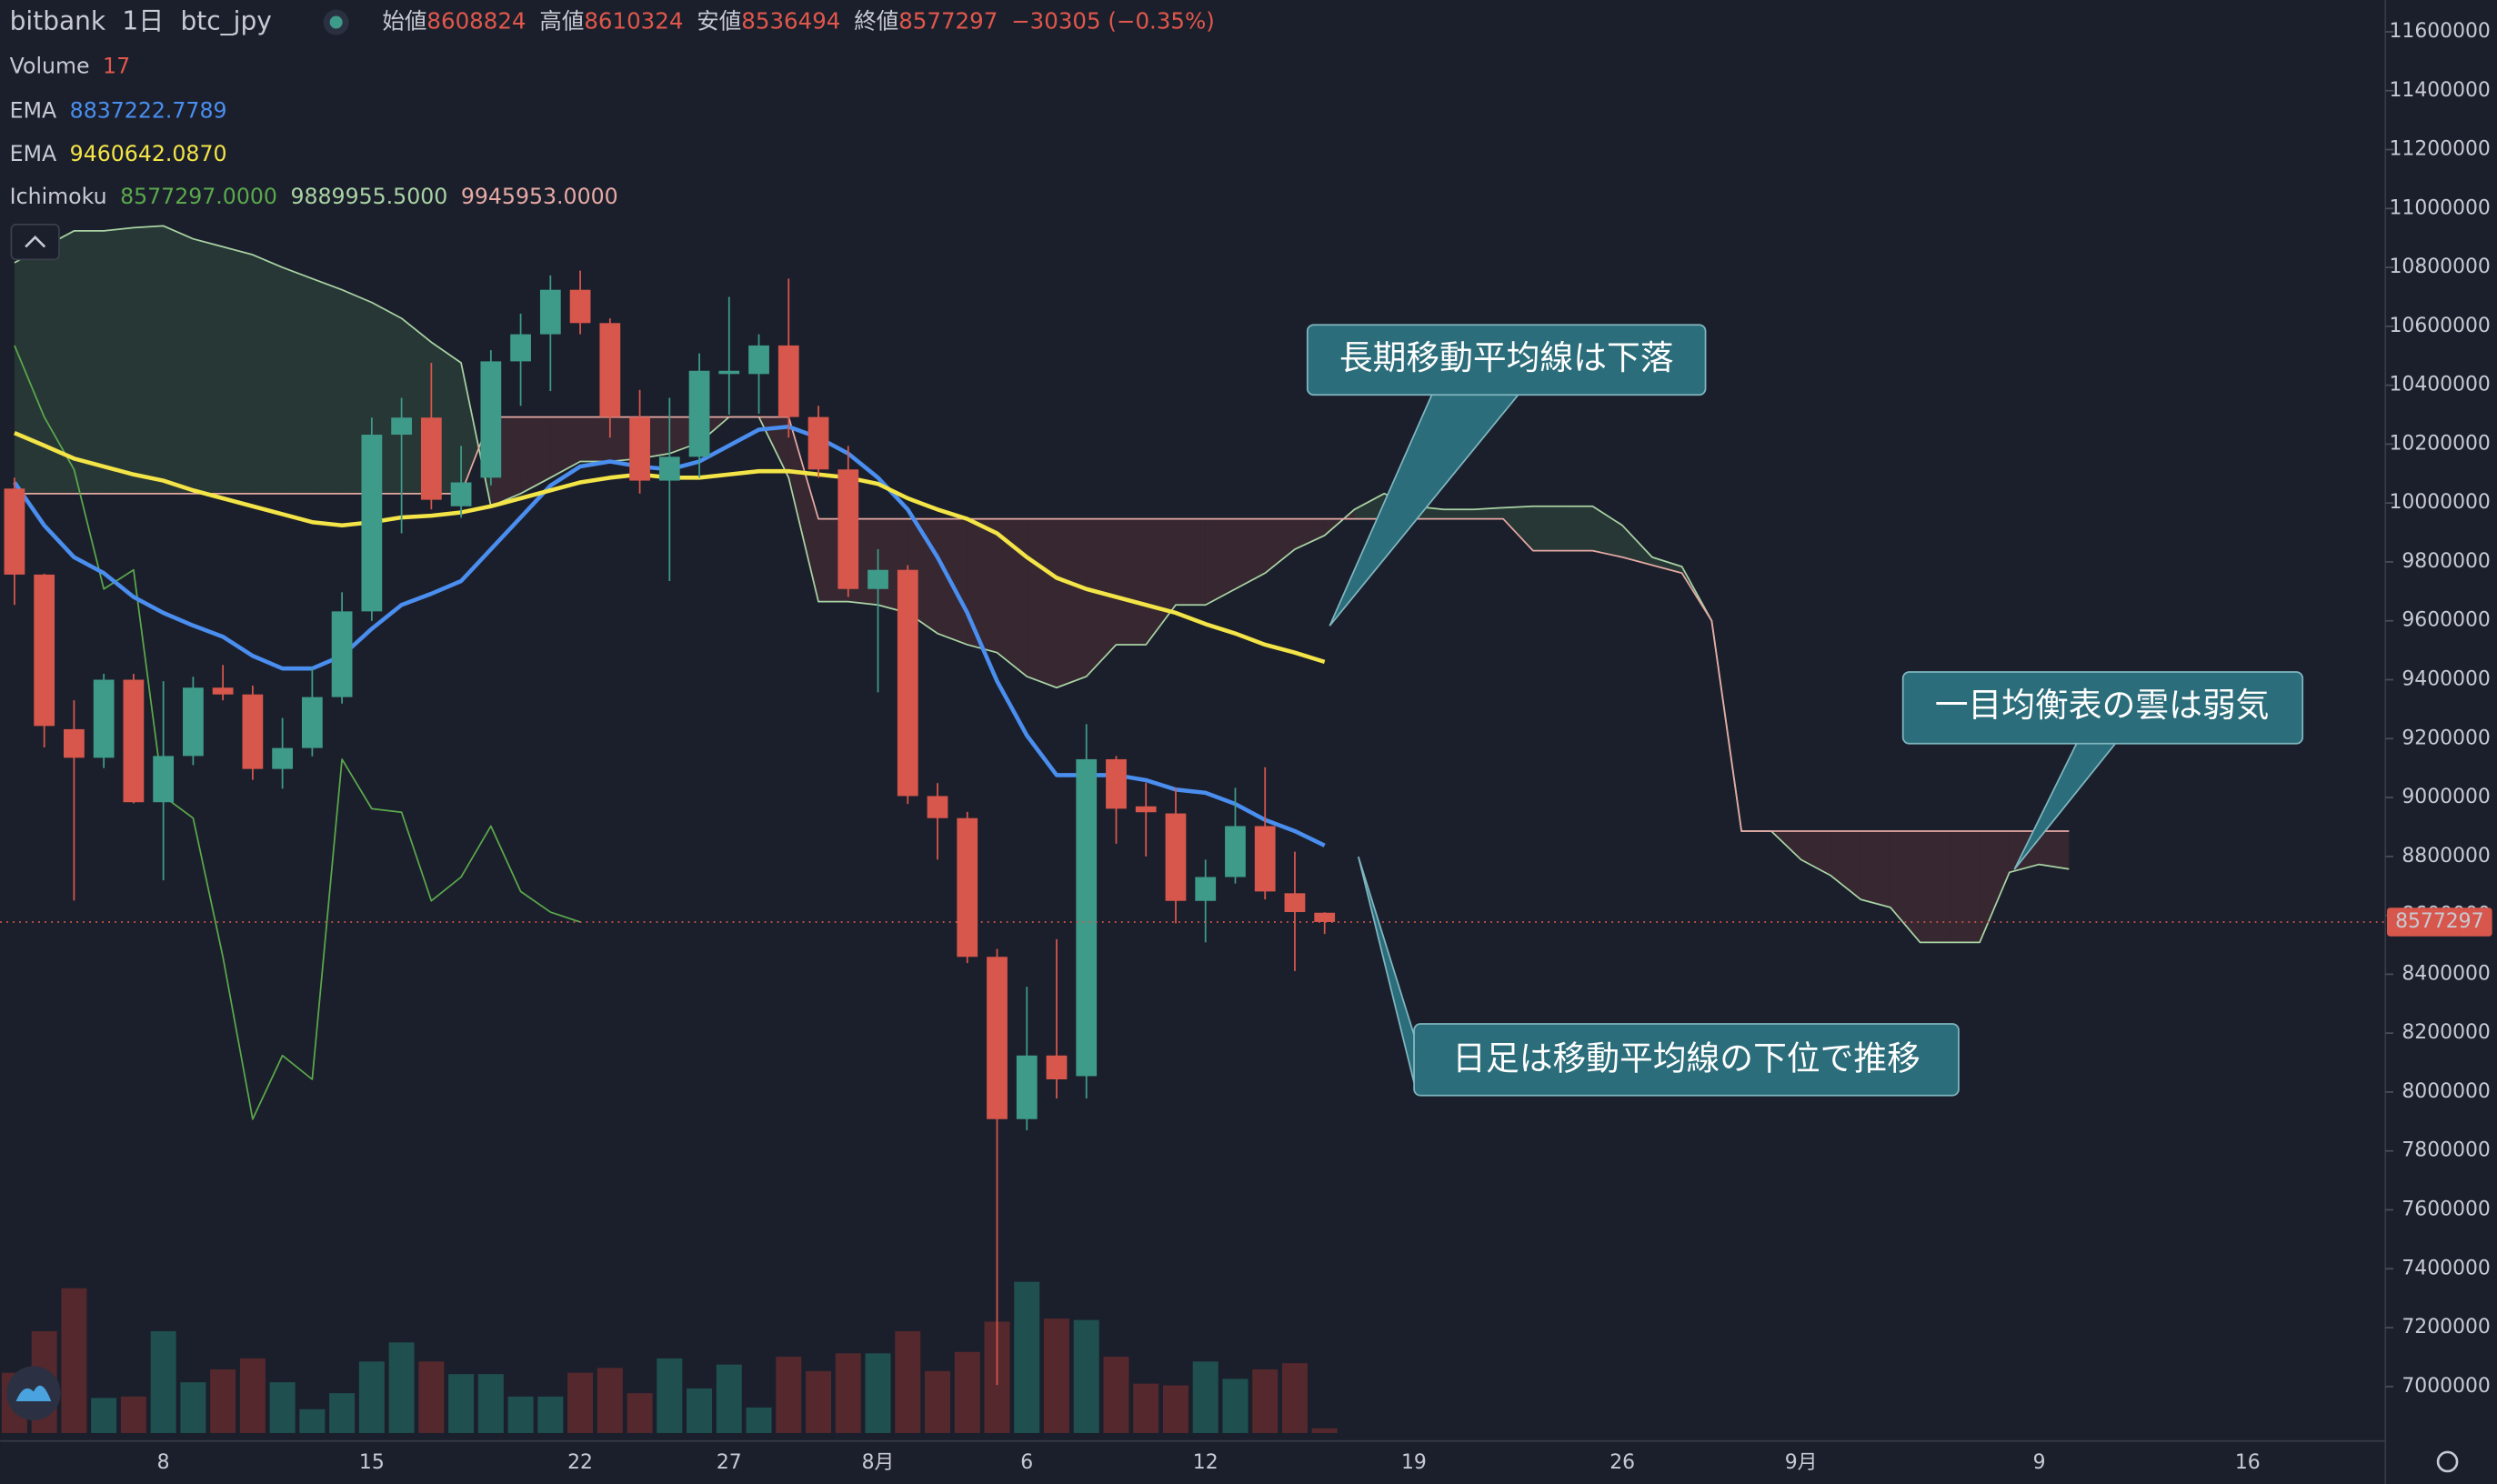 The height and width of the screenshot is (1484, 2497). I want to click on x-tick-label: 8, so click(163, 1462).